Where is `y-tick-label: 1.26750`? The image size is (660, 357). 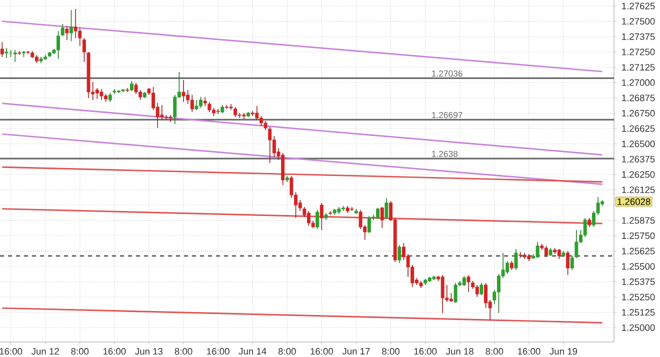
y-tick-label: 1.26750 is located at coordinates (638, 113).